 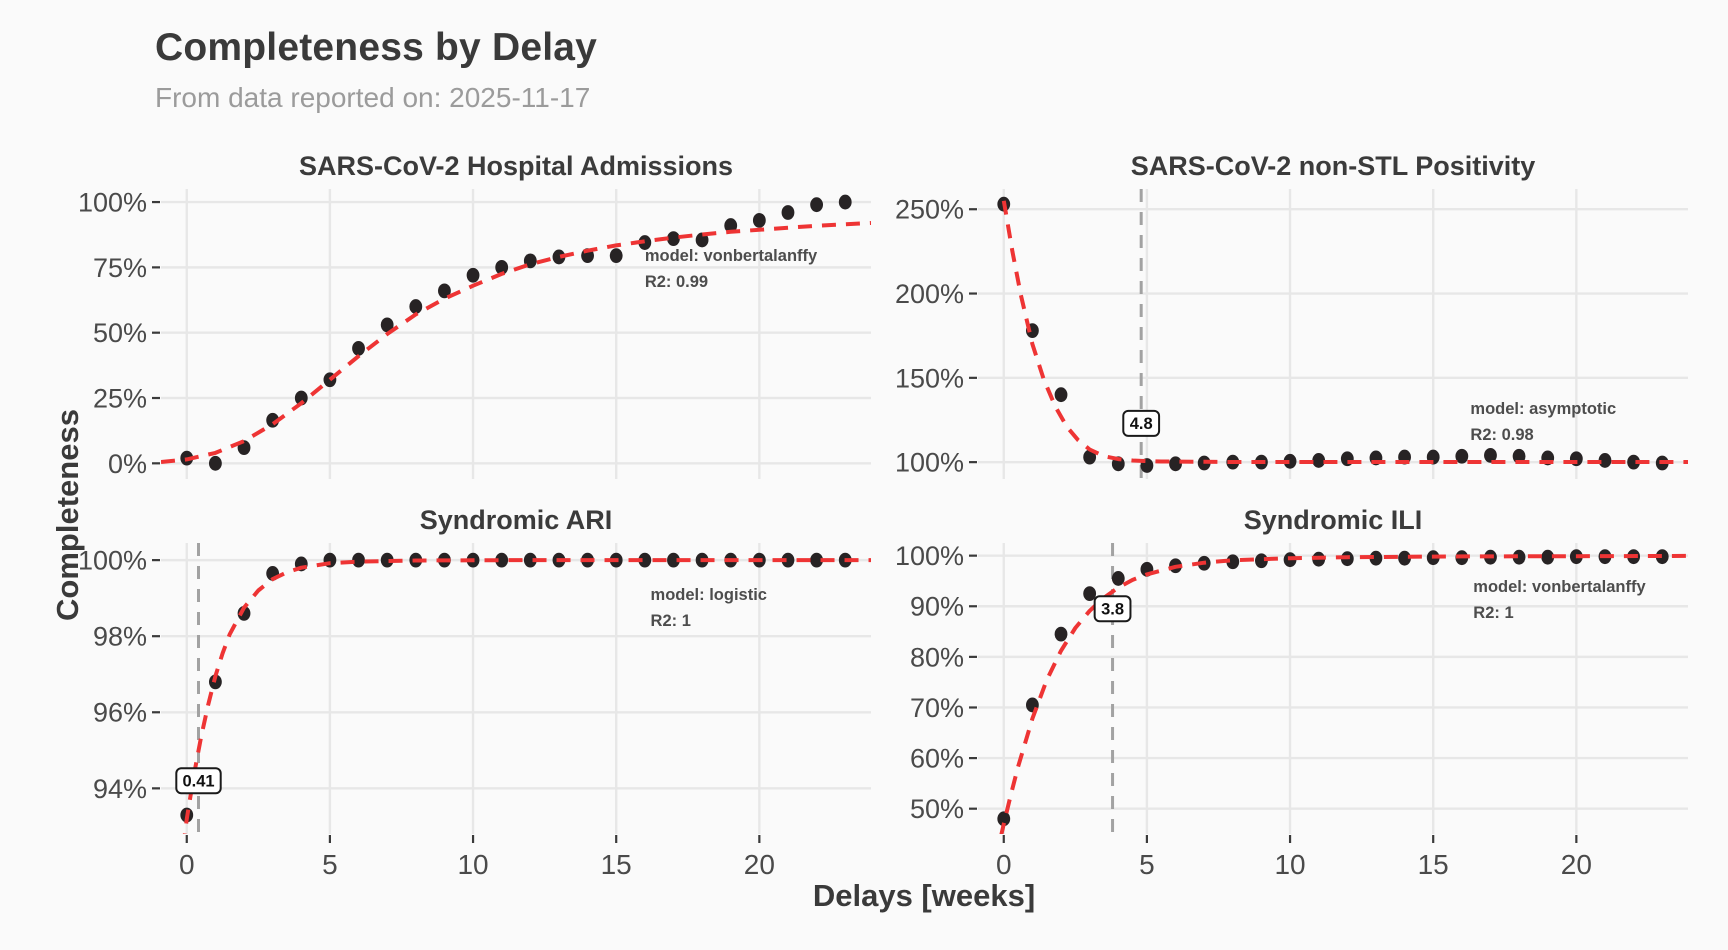 I want to click on y-tick-label: 60%, so click(x=937, y=759).